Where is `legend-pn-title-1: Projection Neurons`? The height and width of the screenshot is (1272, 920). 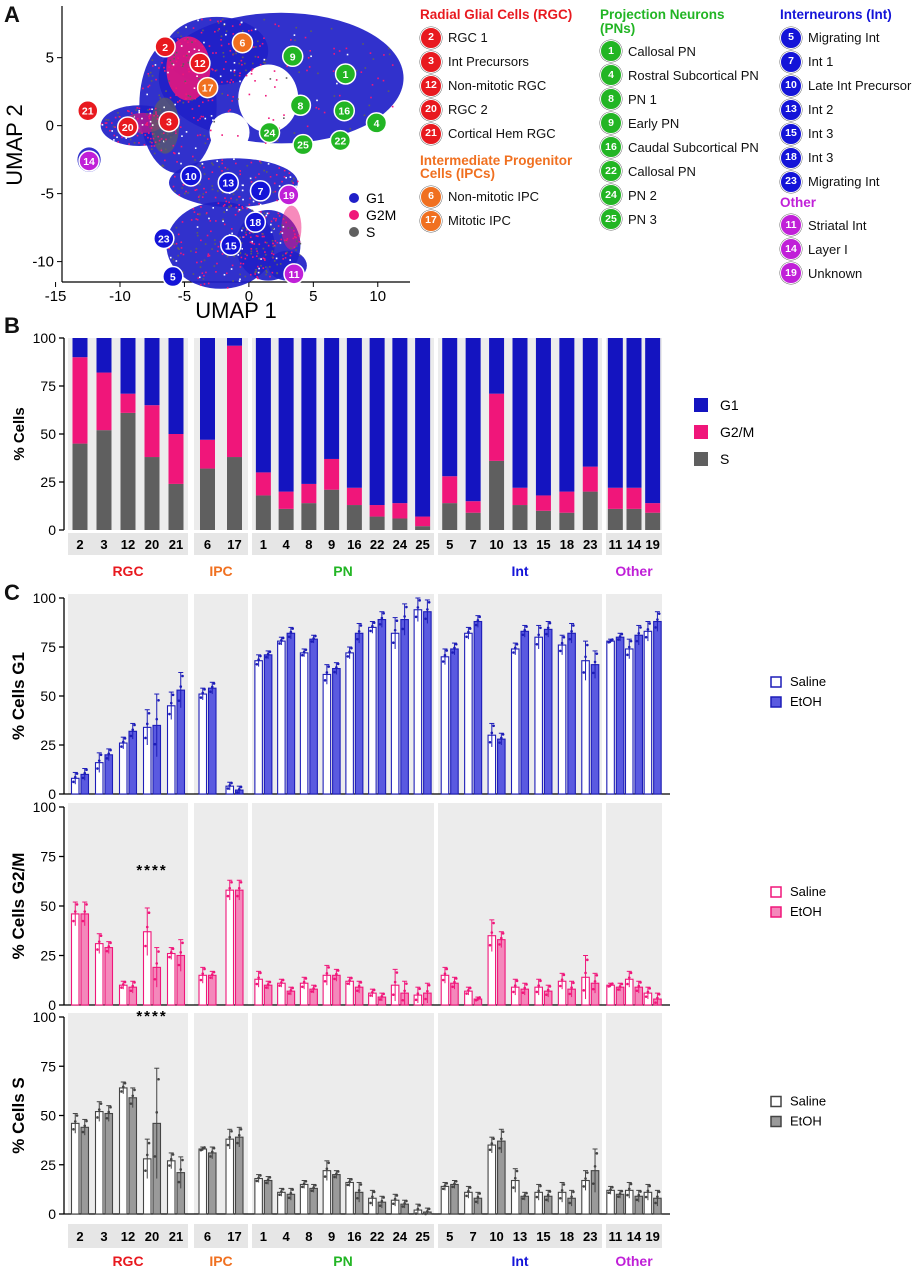 legend-pn-title-1: Projection Neurons is located at coordinates (662, 14).